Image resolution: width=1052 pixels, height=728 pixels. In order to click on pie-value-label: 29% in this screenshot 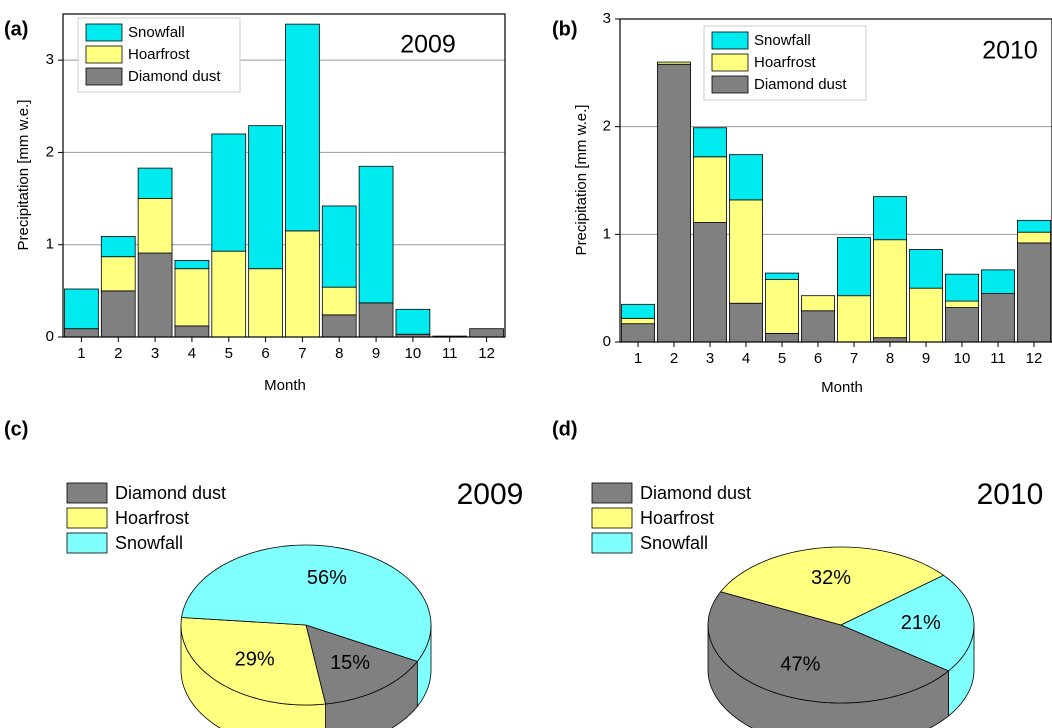, I will do `click(255, 659)`.